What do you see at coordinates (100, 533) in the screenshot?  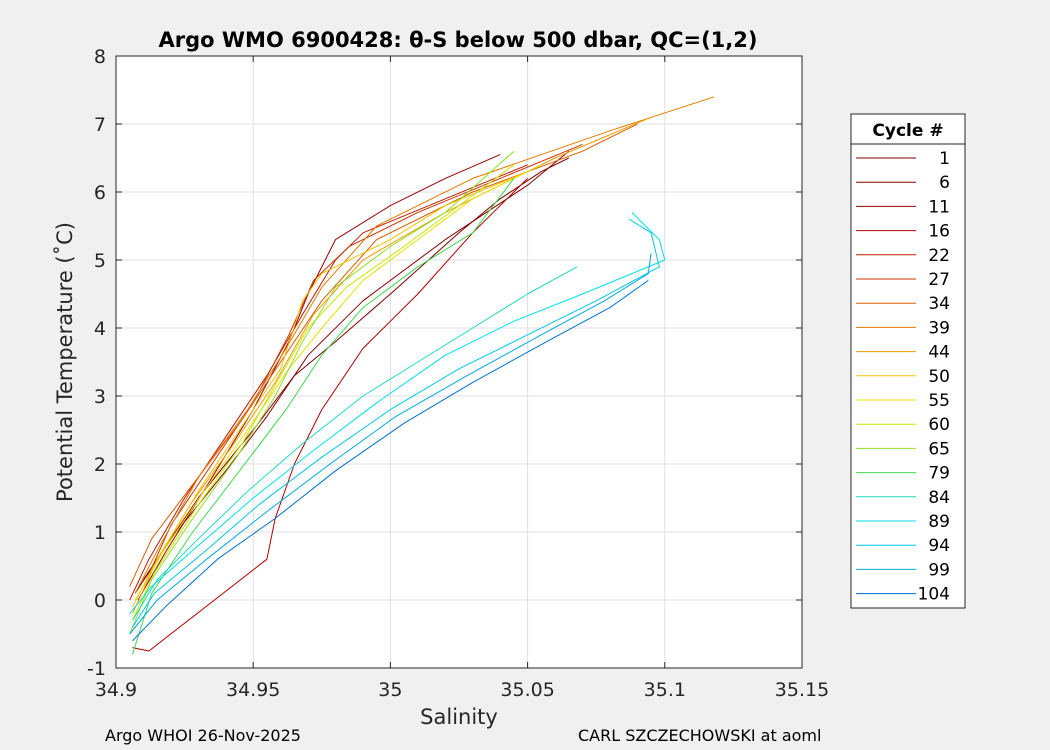 I see `y-tick-label: 1` at bounding box center [100, 533].